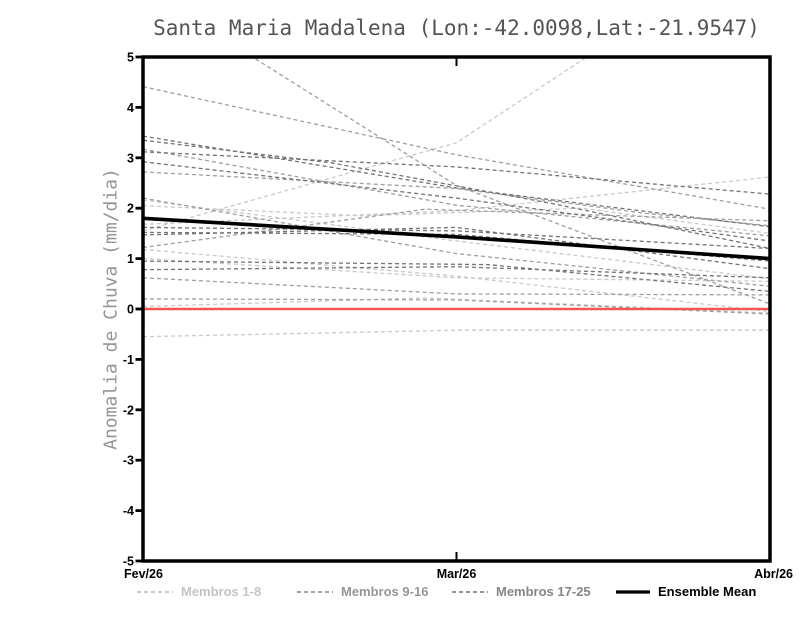 The height and width of the screenshot is (618, 800). What do you see at coordinates (385, 591) in the screenshot?
I see `legend-label: Membros 9-16` at bounding box center [385, 591].